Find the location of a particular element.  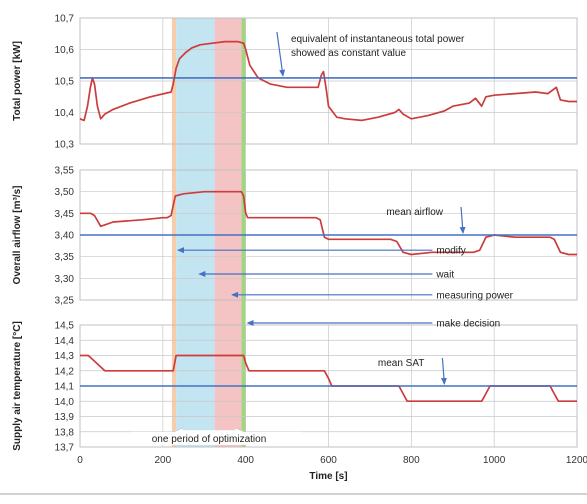

y-tick-label: 10,7 is located at coordinates (65, 19).